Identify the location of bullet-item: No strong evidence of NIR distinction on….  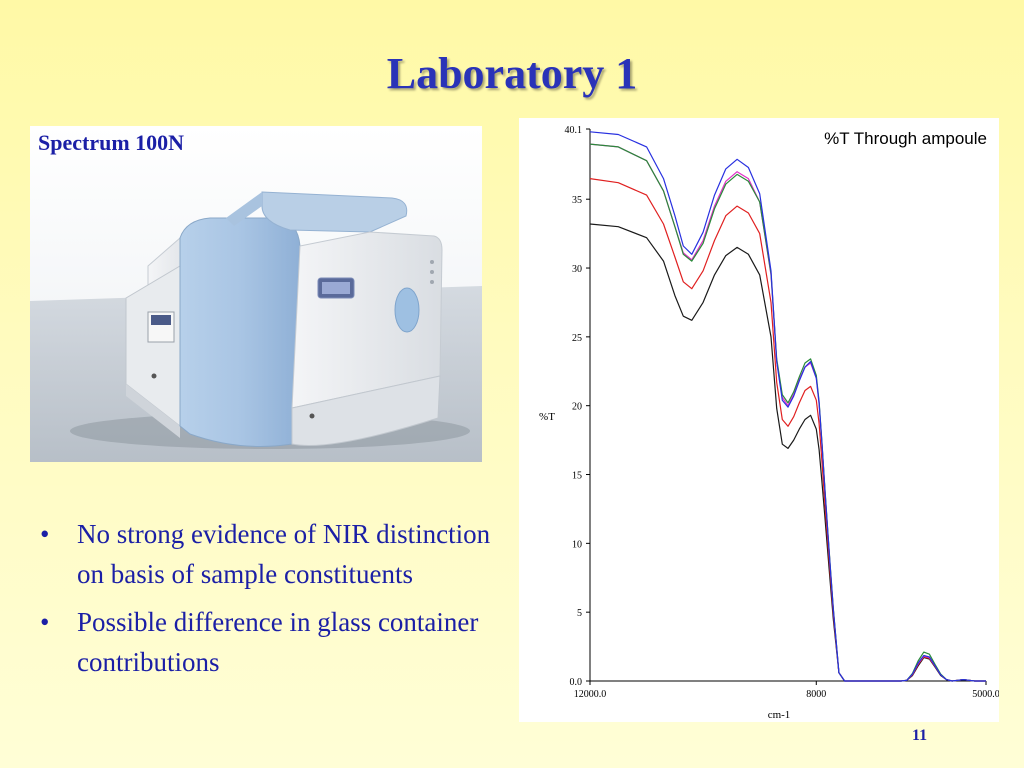
(270, 554).